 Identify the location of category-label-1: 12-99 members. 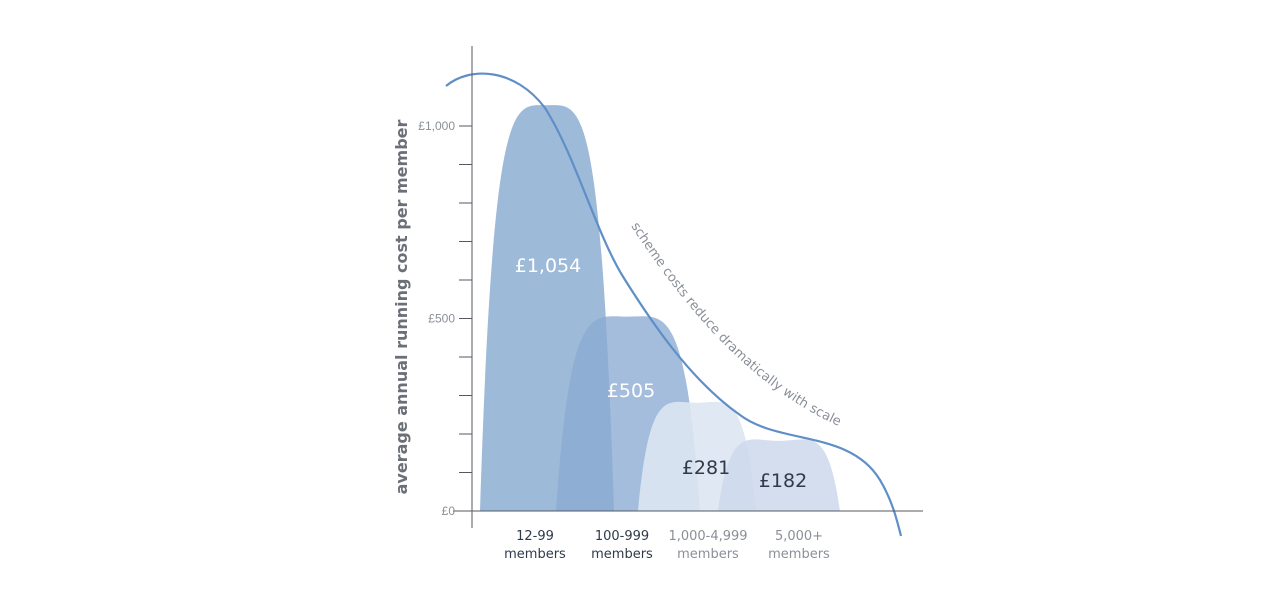
(535, 545).